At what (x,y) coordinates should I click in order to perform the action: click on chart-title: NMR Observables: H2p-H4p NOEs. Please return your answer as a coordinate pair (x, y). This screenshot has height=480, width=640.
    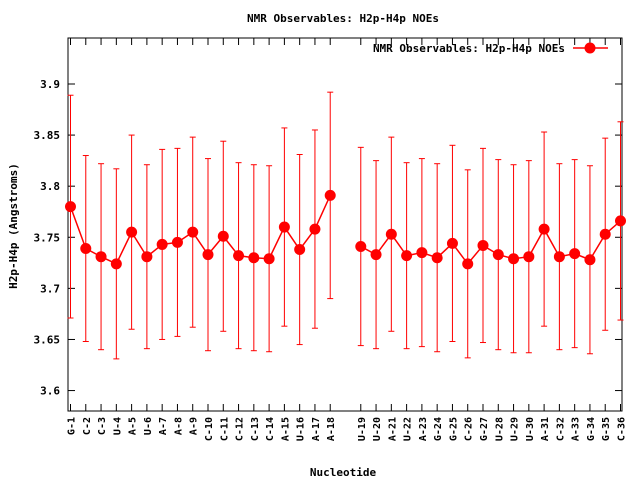
    Looking at the image, I should click on (343, 18).